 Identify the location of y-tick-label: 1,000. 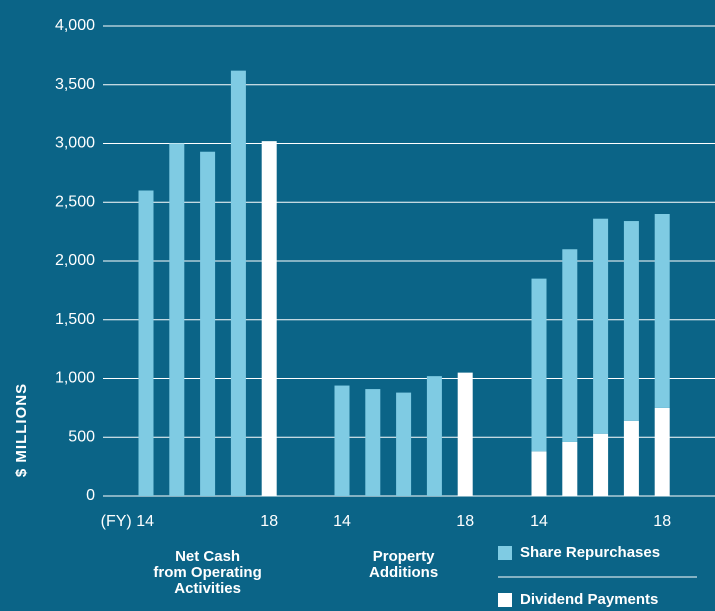
(75, 378).